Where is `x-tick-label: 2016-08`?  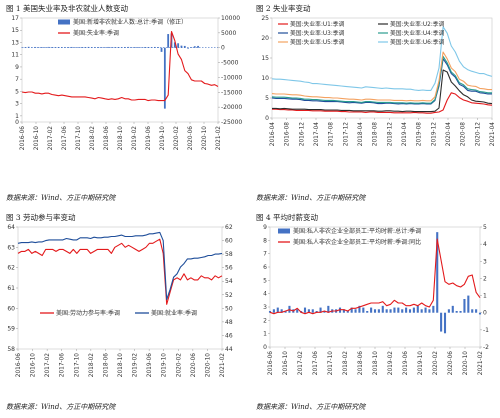 x-tick-label: 2016-08 is located at coordinates (288, 134).